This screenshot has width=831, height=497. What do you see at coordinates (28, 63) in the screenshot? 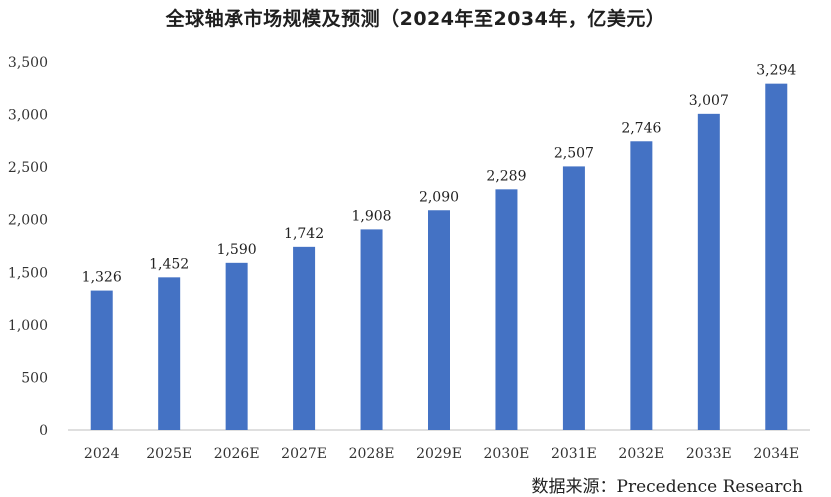
I see `y-tick-label: 3,500` at bounding box center [28, 63].